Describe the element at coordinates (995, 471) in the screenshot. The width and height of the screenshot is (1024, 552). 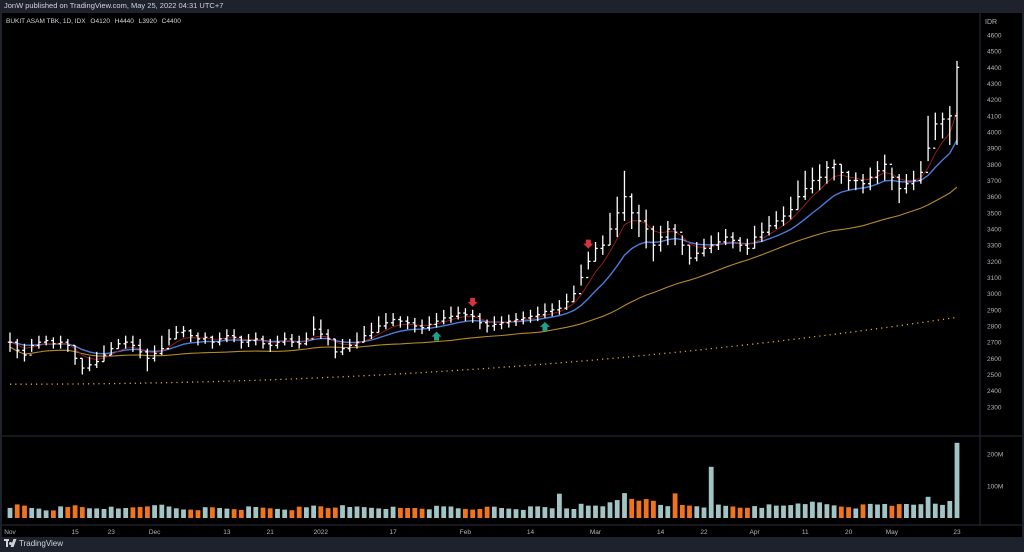
I see `volume-axis: 100M 200M` at that location.